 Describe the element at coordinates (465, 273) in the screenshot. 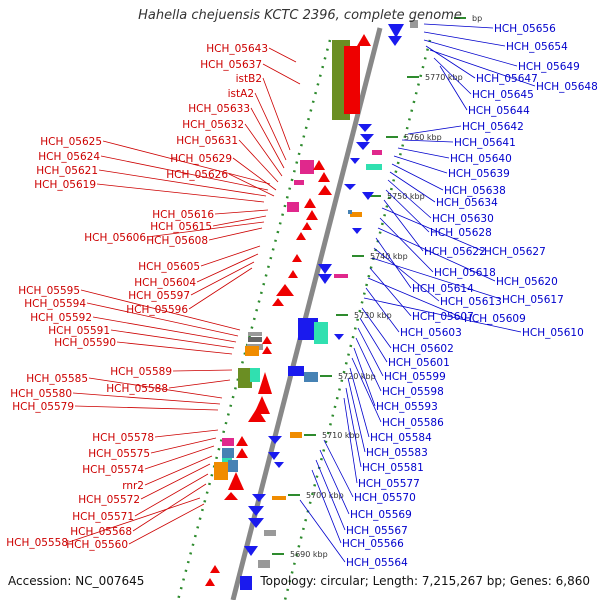

I see `reverse-gene-label: HCH_05618` at that location.